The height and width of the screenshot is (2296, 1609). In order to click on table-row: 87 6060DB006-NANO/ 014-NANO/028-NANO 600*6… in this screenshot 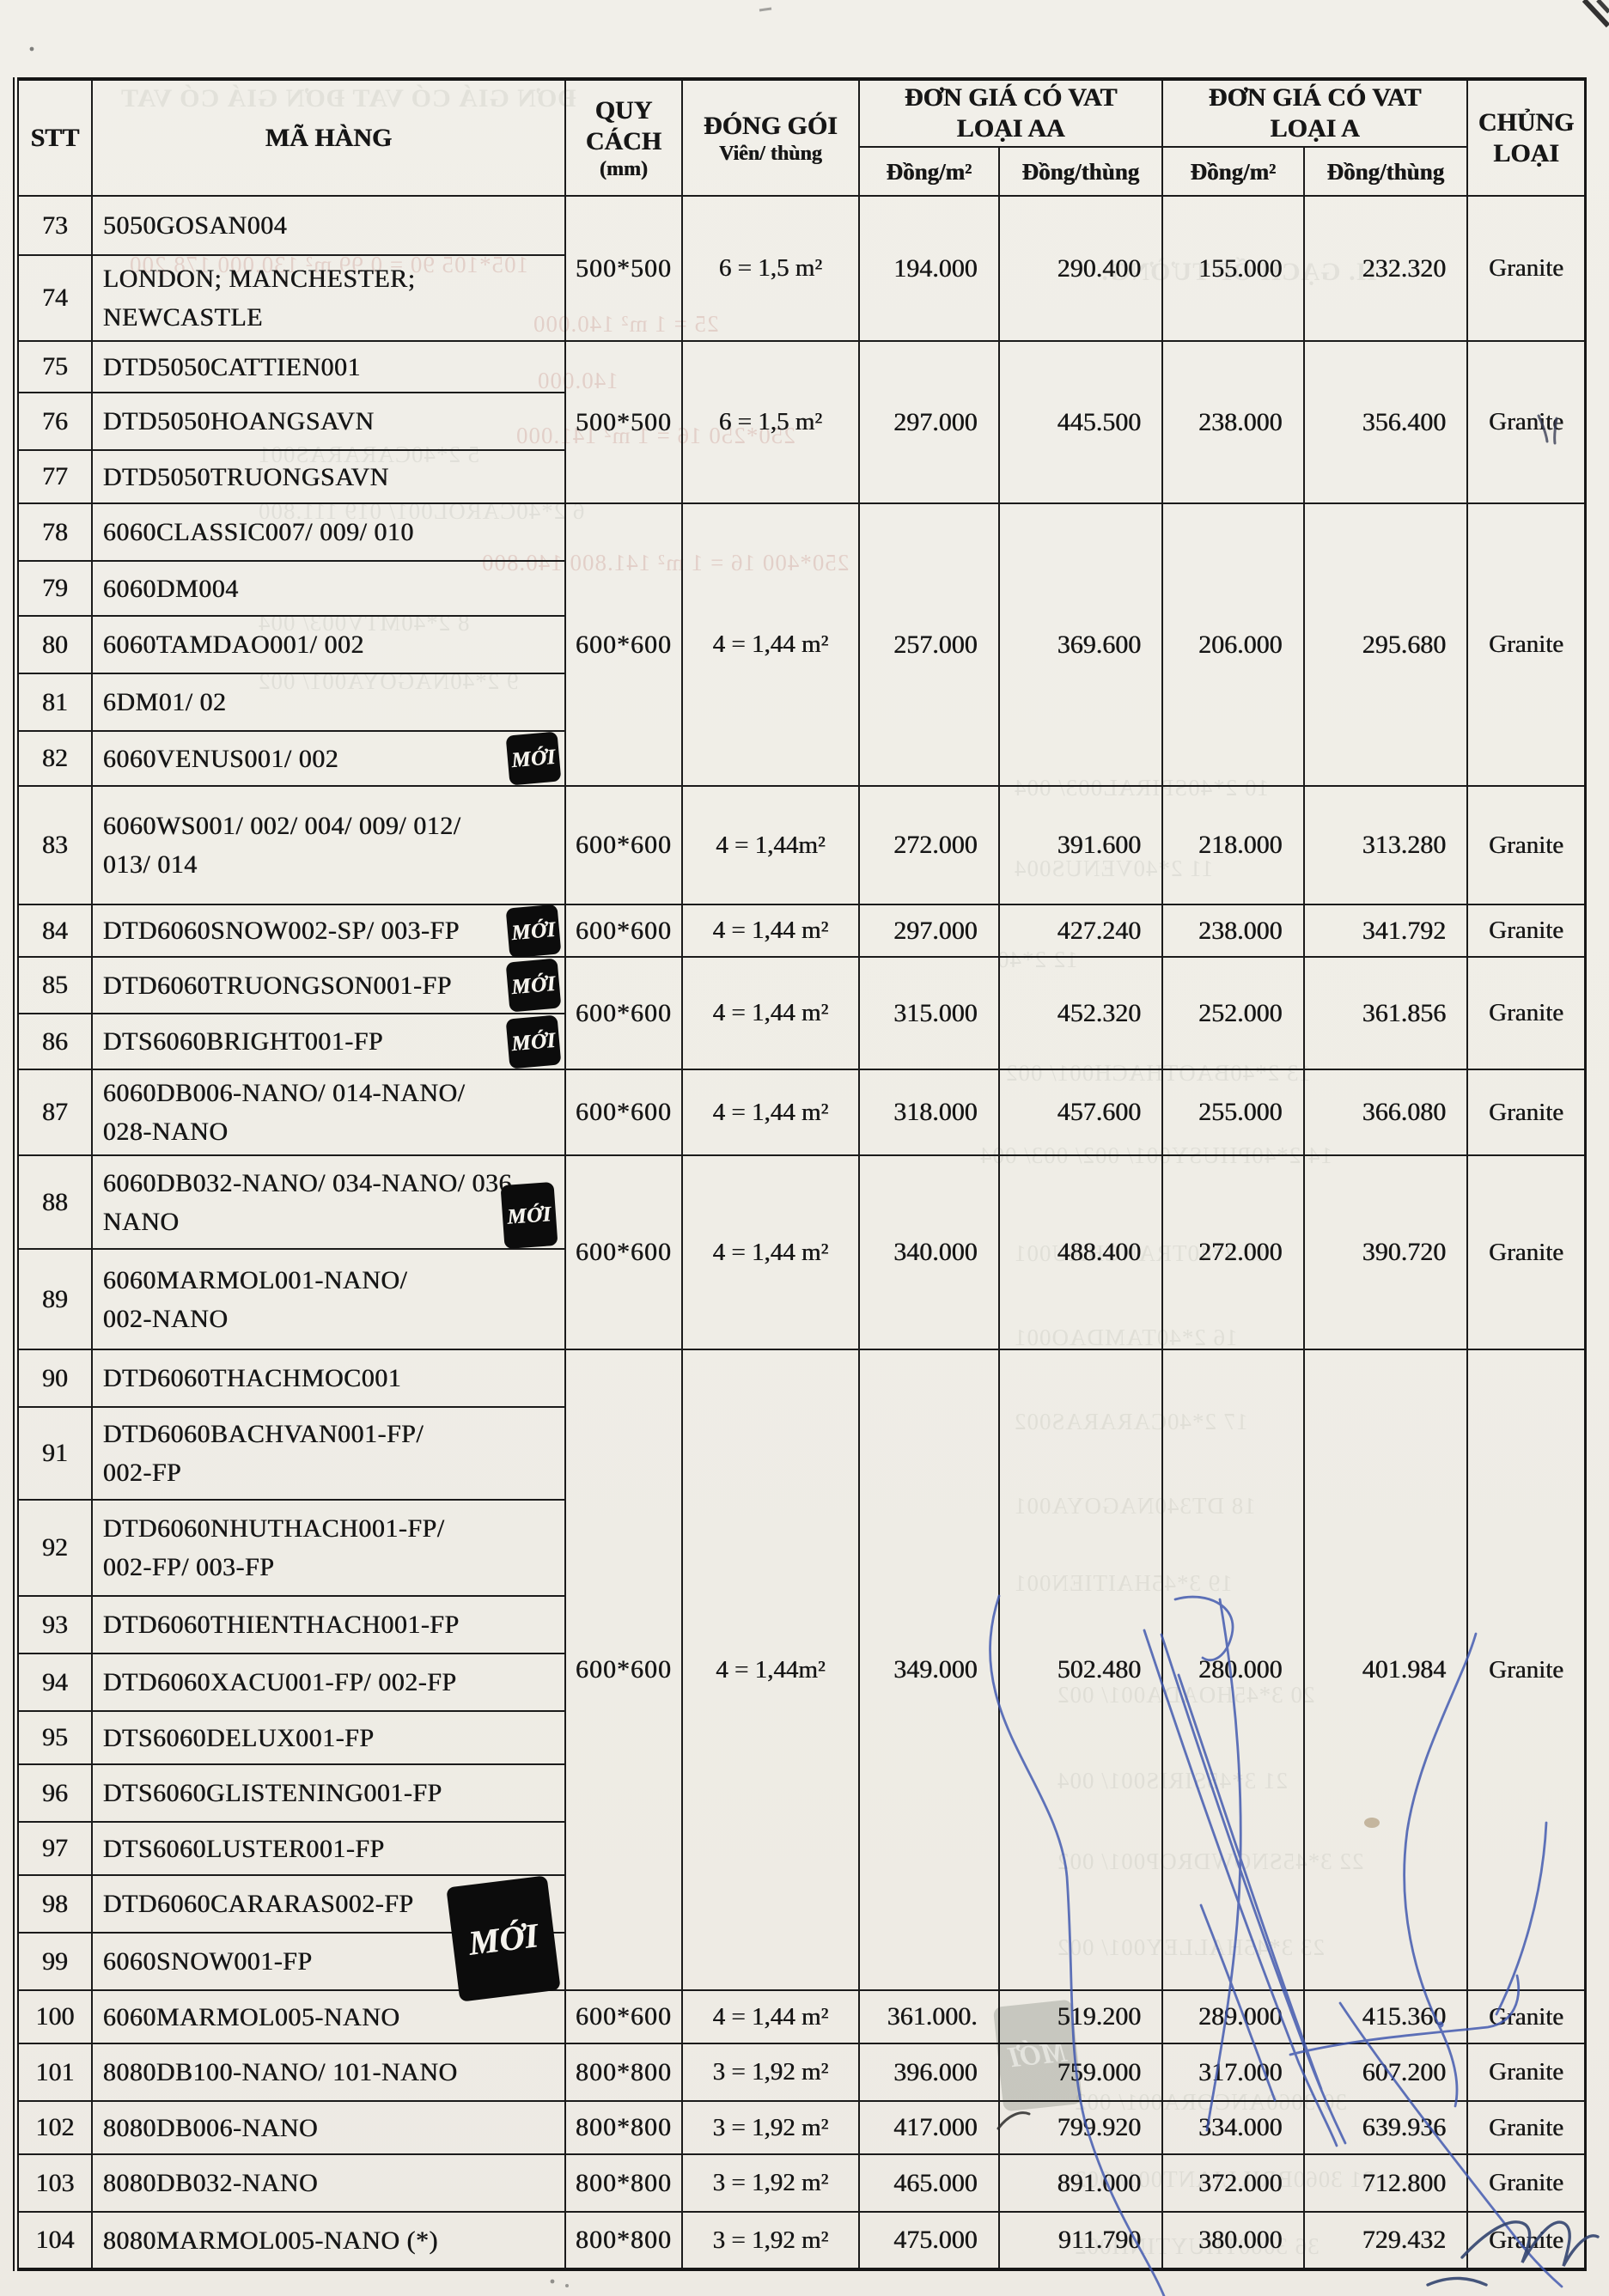, I will do `click(801, 1112)`.